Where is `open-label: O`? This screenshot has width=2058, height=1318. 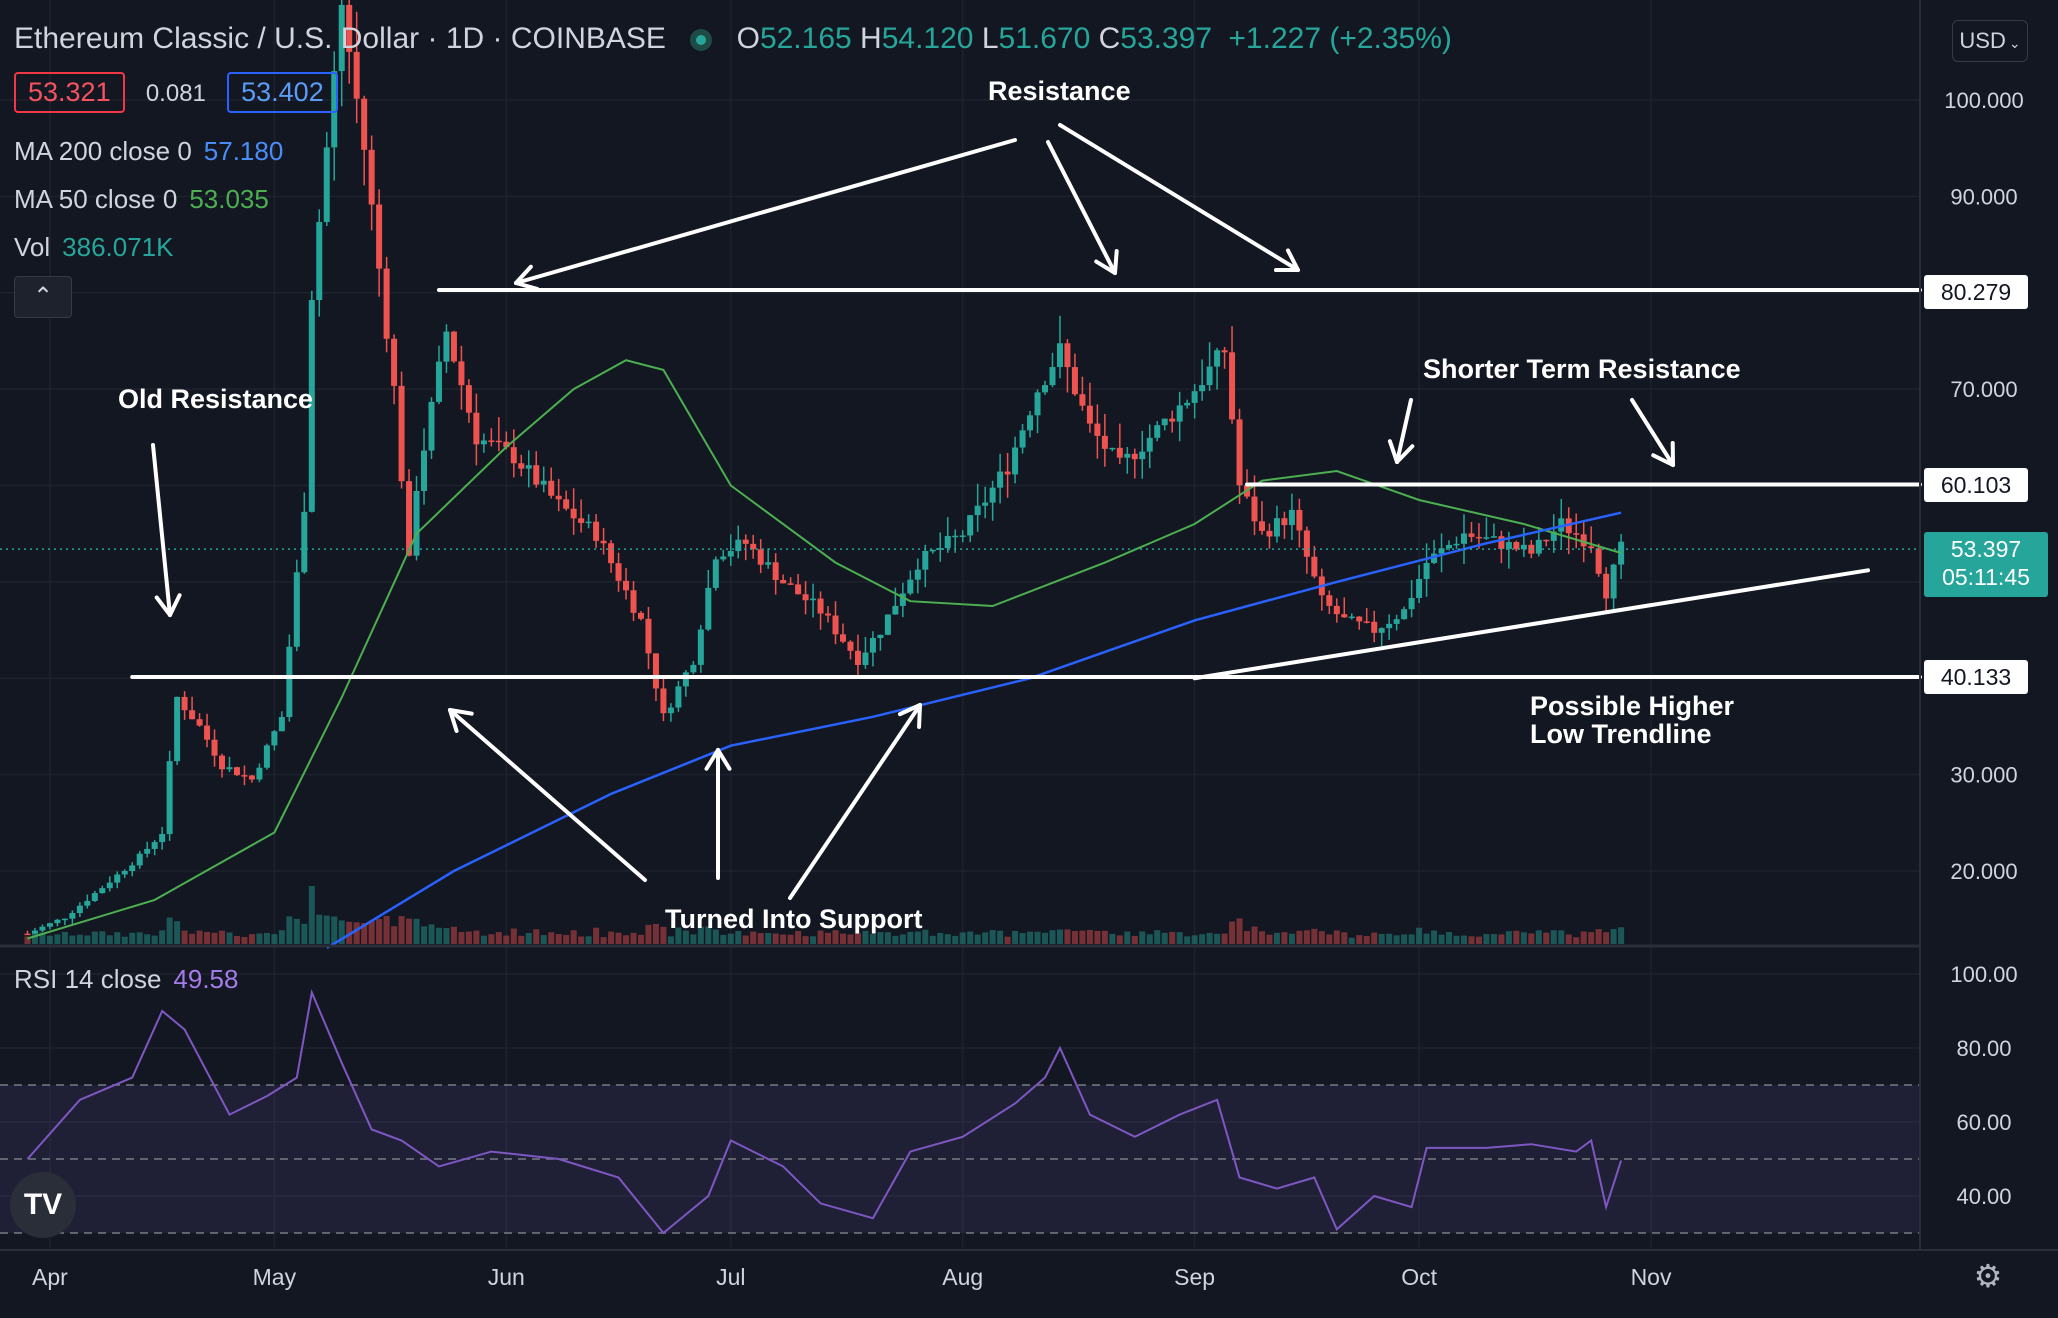 open-label: O is located at coordinates (748, 38).